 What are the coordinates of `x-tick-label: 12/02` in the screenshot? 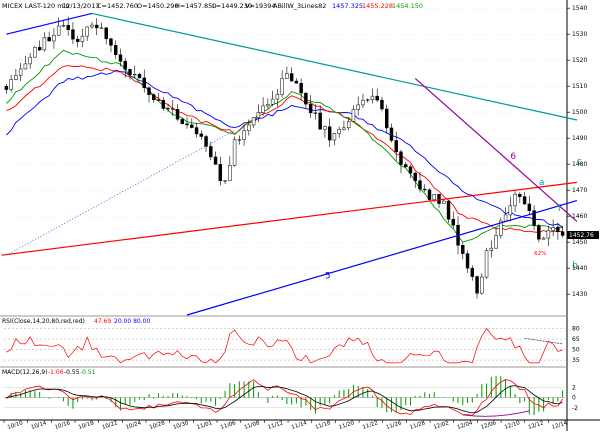 It's located at (441, 425).